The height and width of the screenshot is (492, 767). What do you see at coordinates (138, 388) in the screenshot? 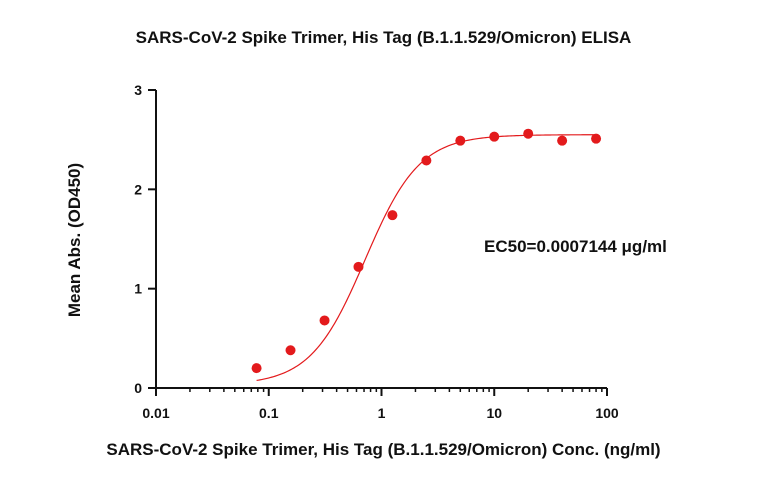
I see `y-tick-label: 0` at bounding box center [138, 388].